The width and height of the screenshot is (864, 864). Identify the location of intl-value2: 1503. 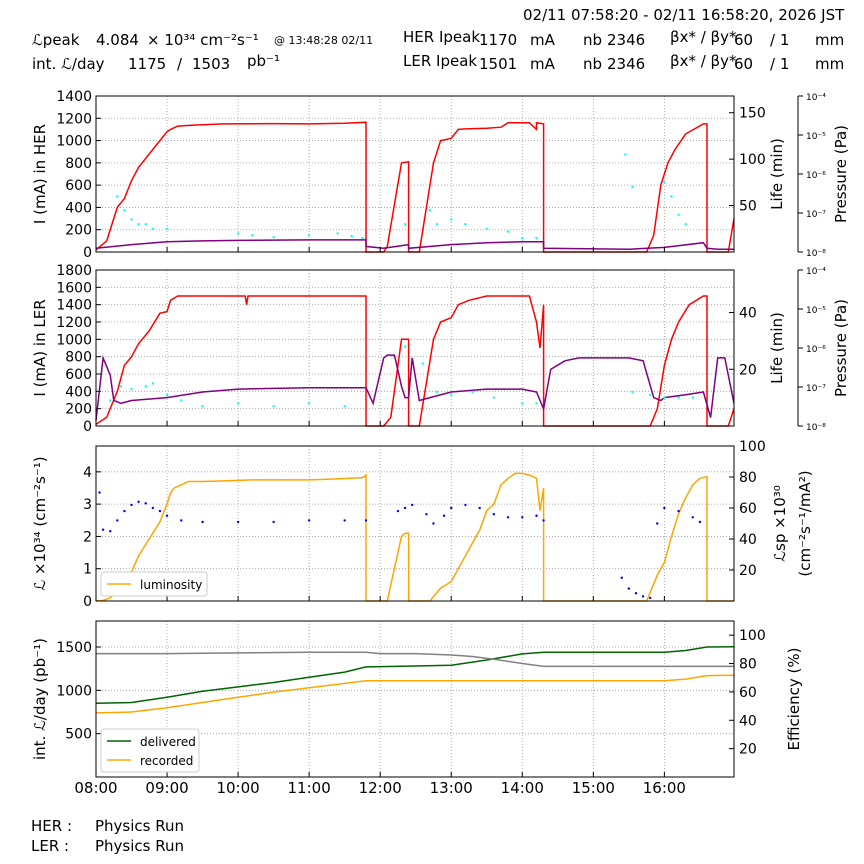
(211, 64).